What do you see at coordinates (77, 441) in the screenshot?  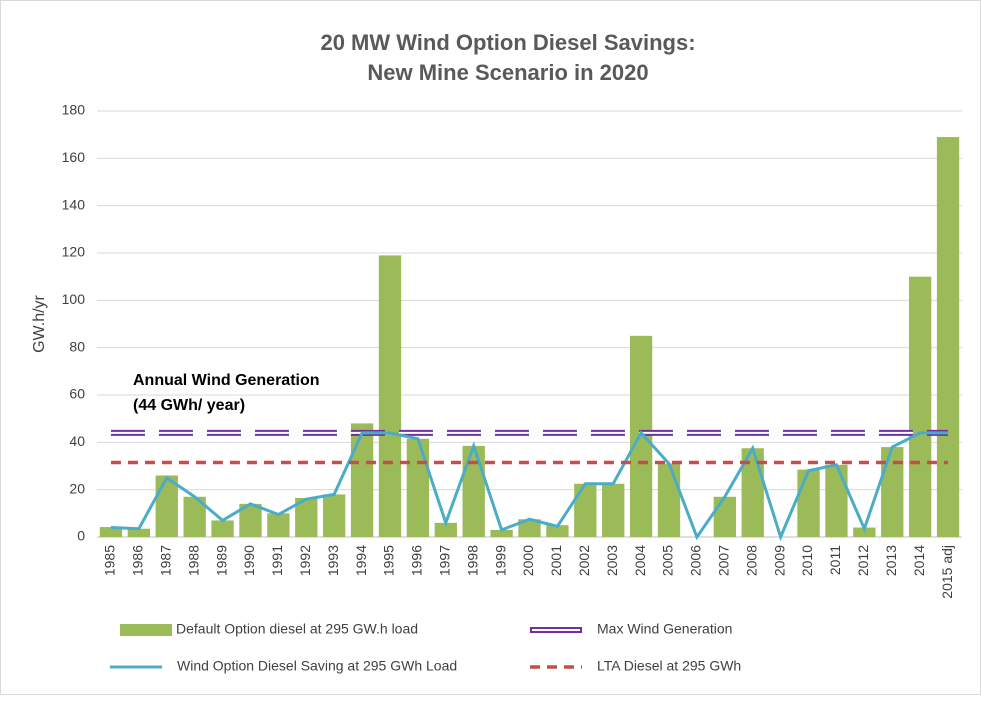 I see `y-tick-label: 40` at bounding box center [77, 441].